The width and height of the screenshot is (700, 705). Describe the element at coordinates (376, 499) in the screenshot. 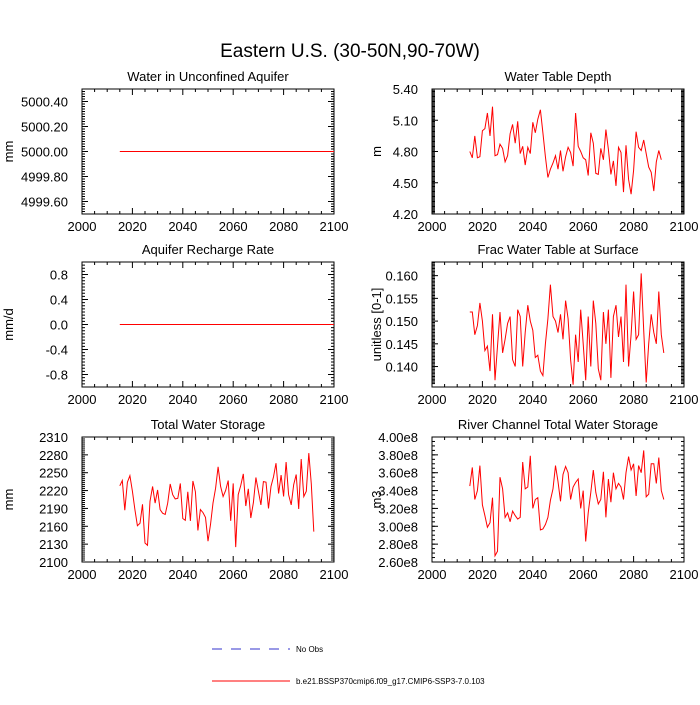

I see `river-channel-total-water-storage-ylabel: m3` at that location.